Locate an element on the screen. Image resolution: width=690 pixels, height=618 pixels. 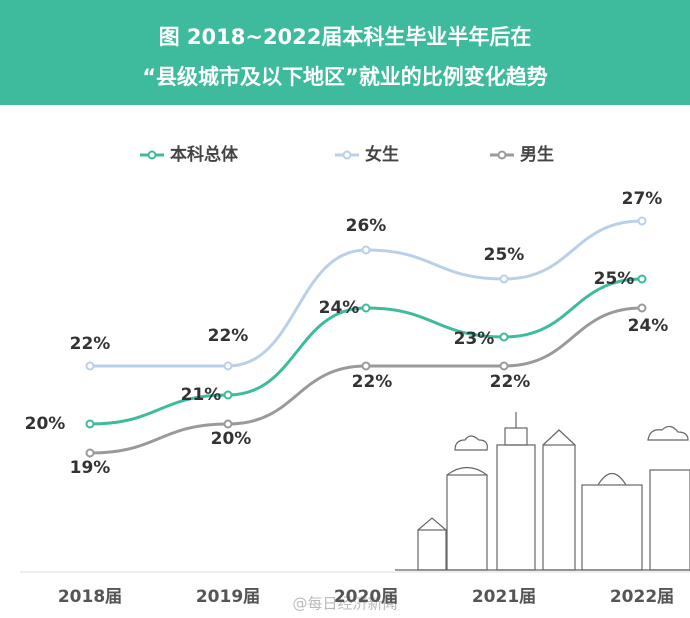
data-label: 19% is located at coordinates (90, 468).